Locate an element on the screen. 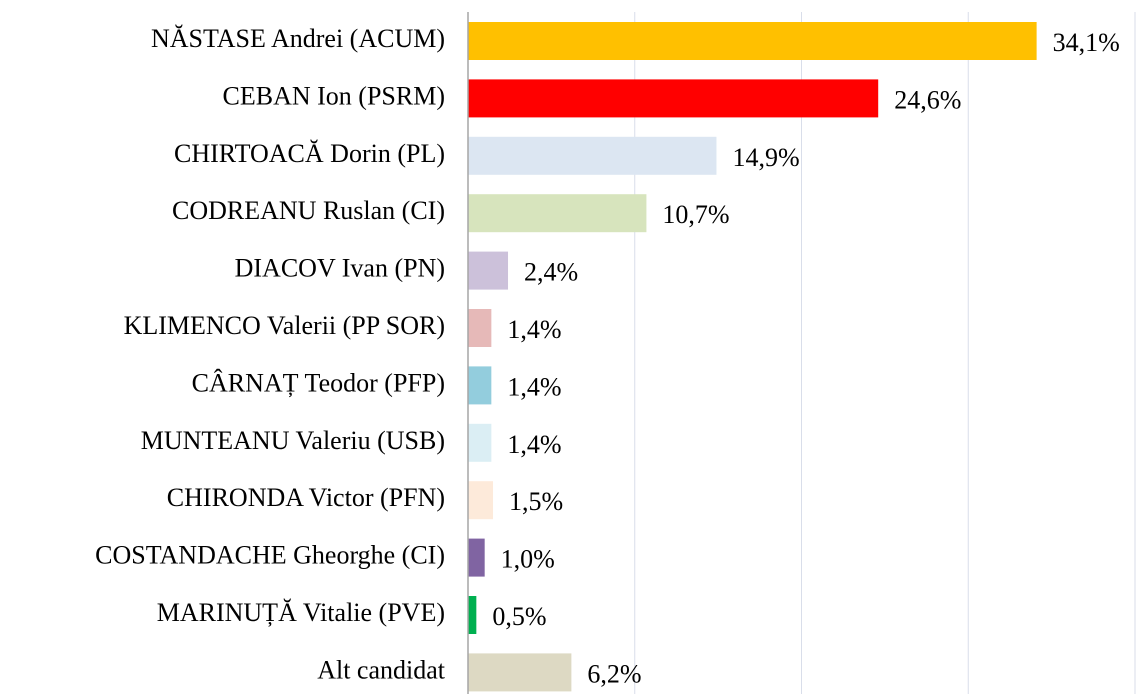 The height and width of the screenshot is (694, 1136). y-tick-label: NĂSTASE Andrei (ACUM) is located at coordinates (298, 38).